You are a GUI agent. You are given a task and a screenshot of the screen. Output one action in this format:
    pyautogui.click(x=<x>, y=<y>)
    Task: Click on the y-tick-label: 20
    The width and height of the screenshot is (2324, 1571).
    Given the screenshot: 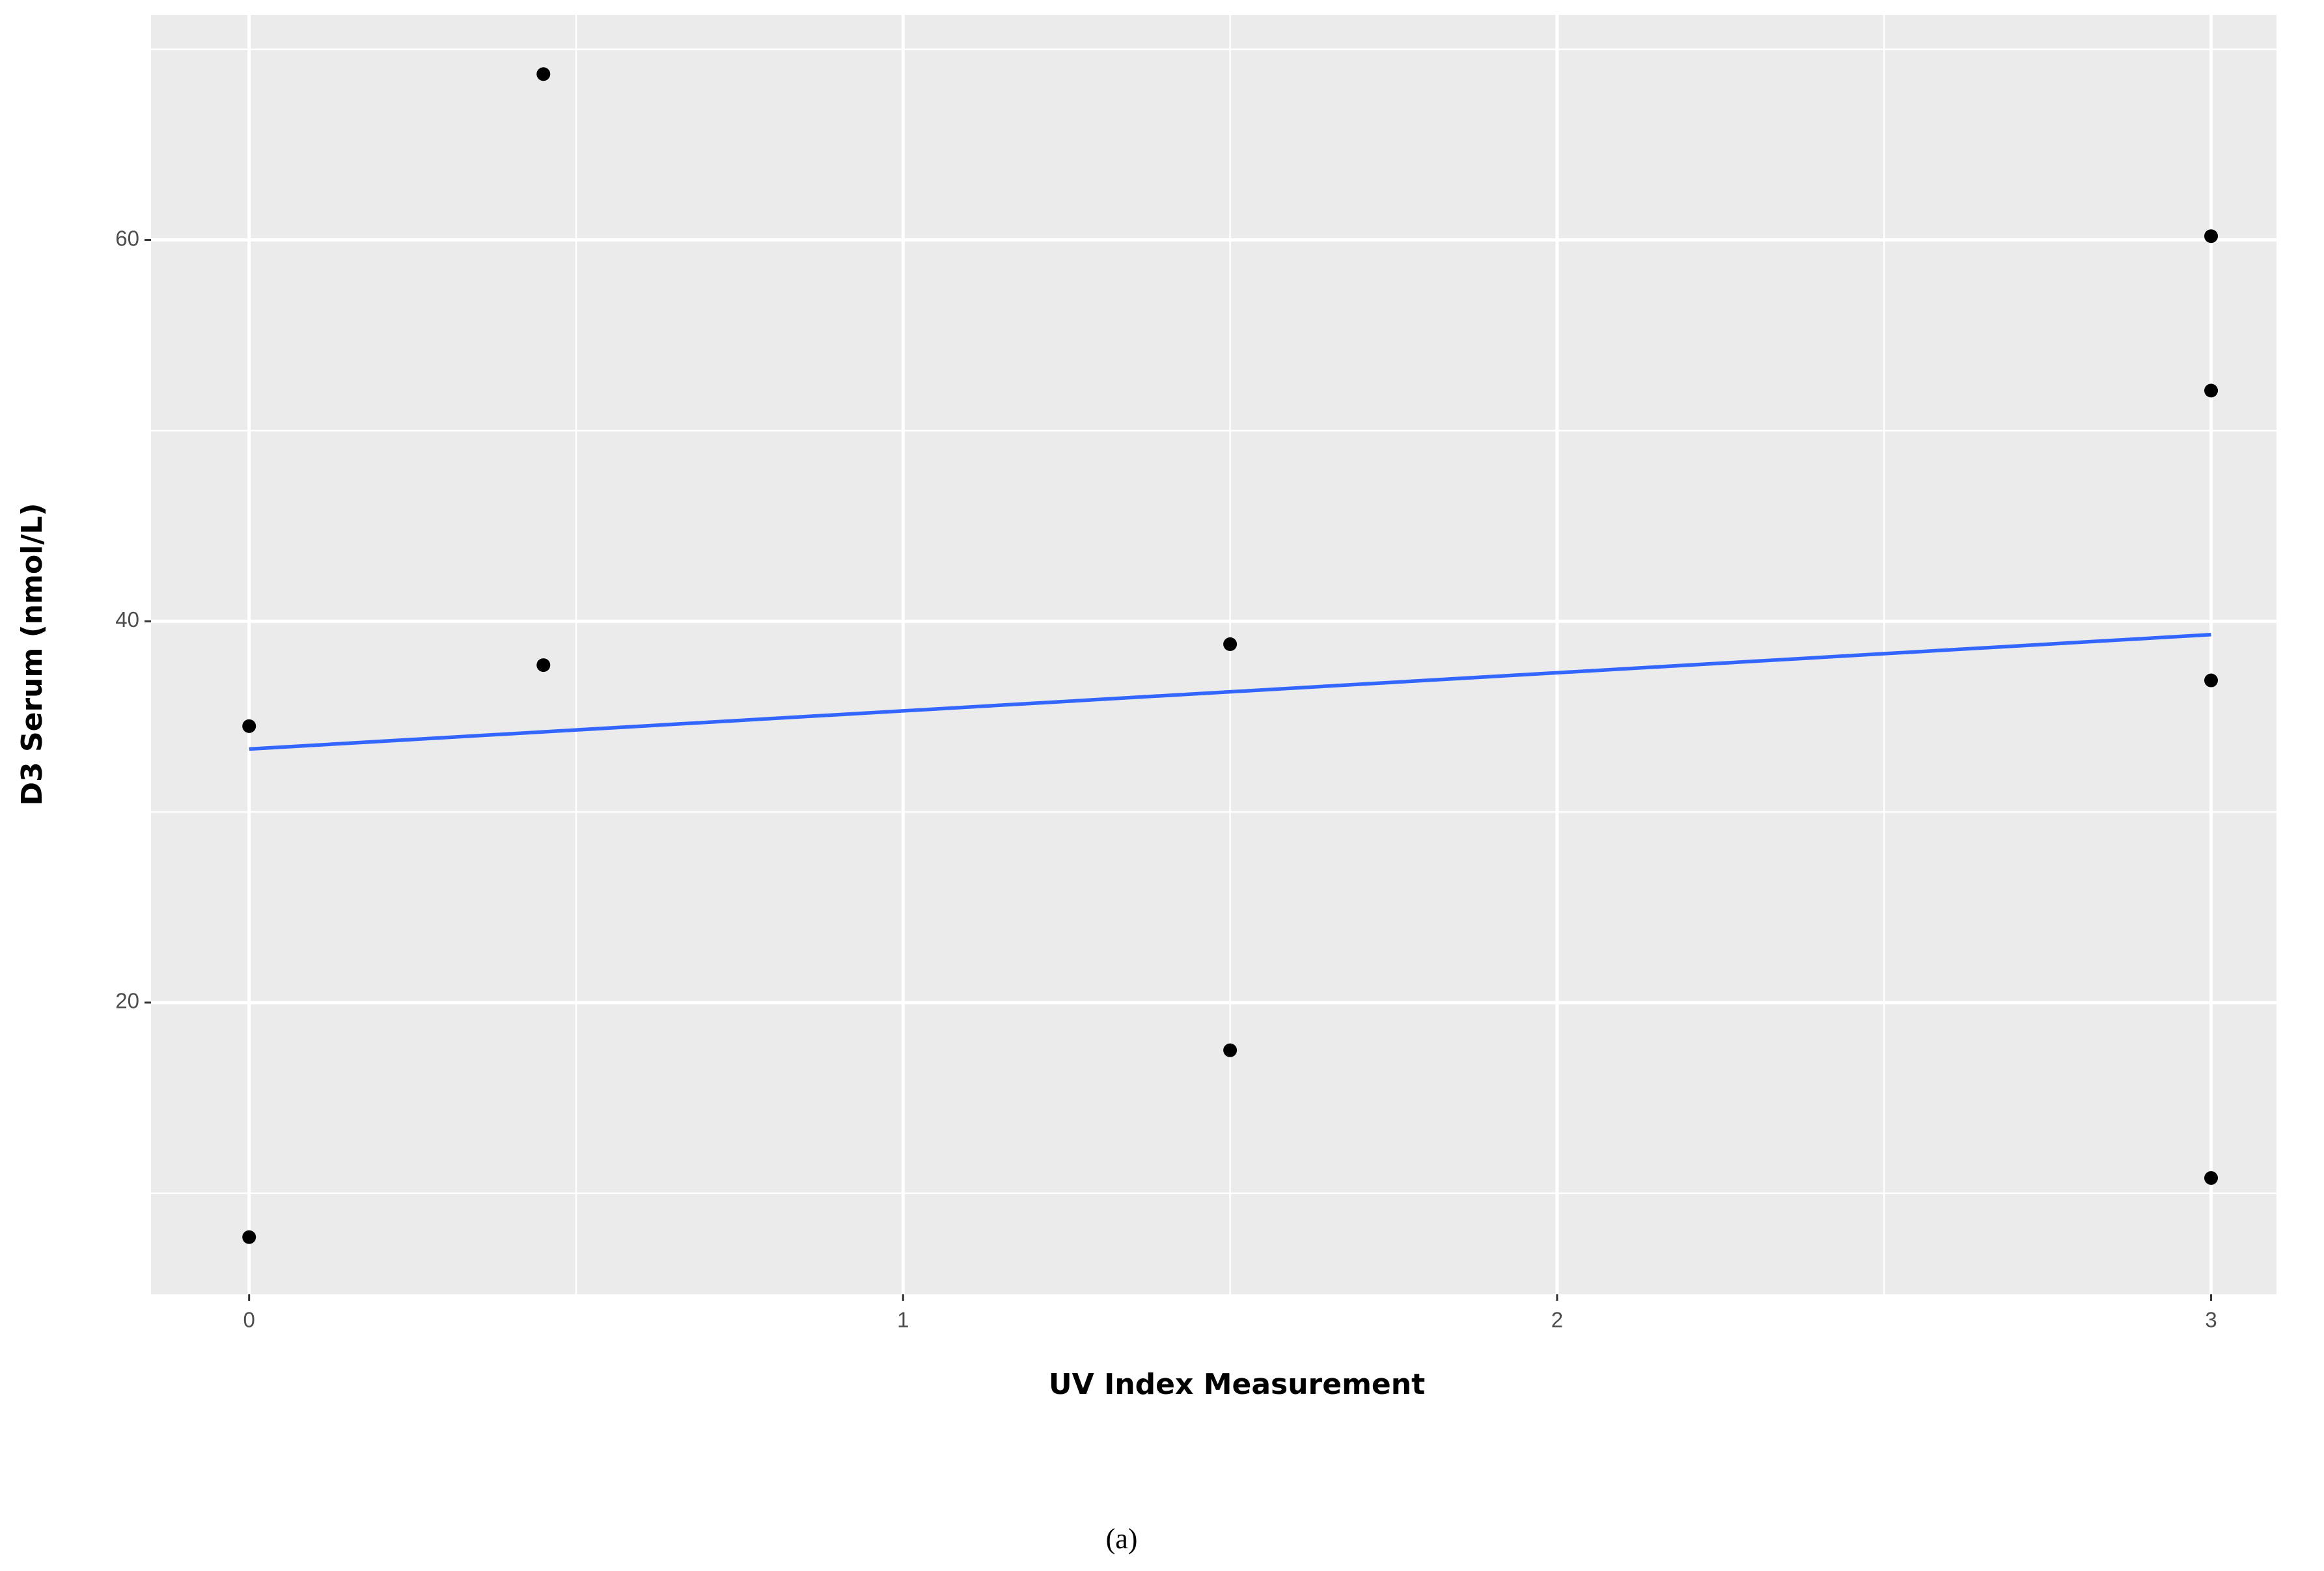 What is the action you would take?
    pyautogui.click(x=127, y=1001)
    